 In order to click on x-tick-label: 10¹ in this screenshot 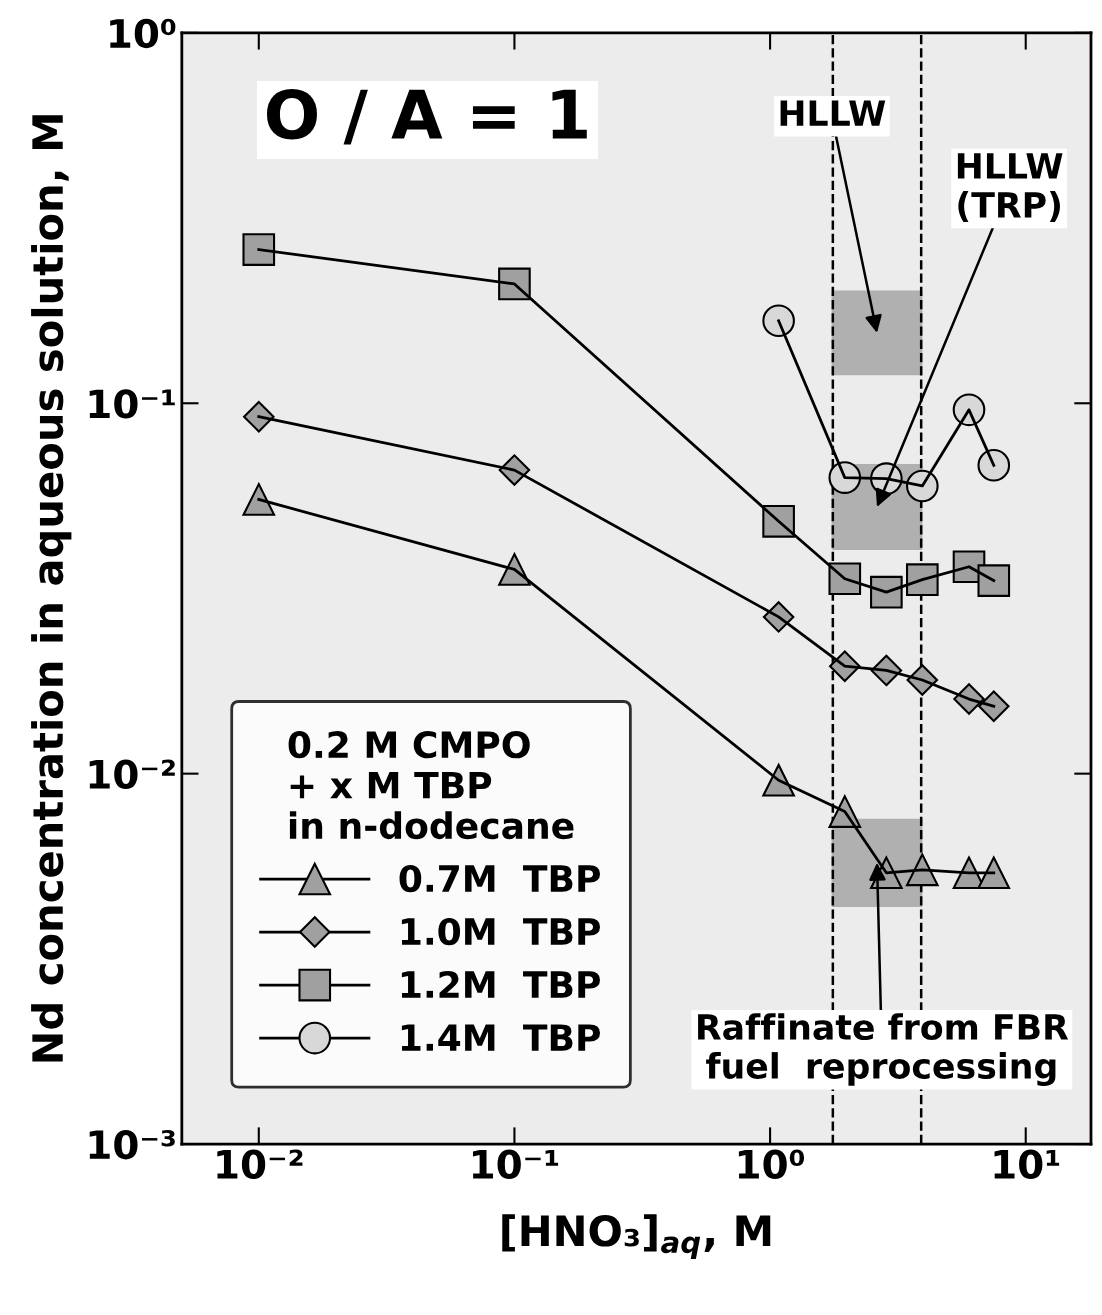, I will do `click(1027, 1164)`.